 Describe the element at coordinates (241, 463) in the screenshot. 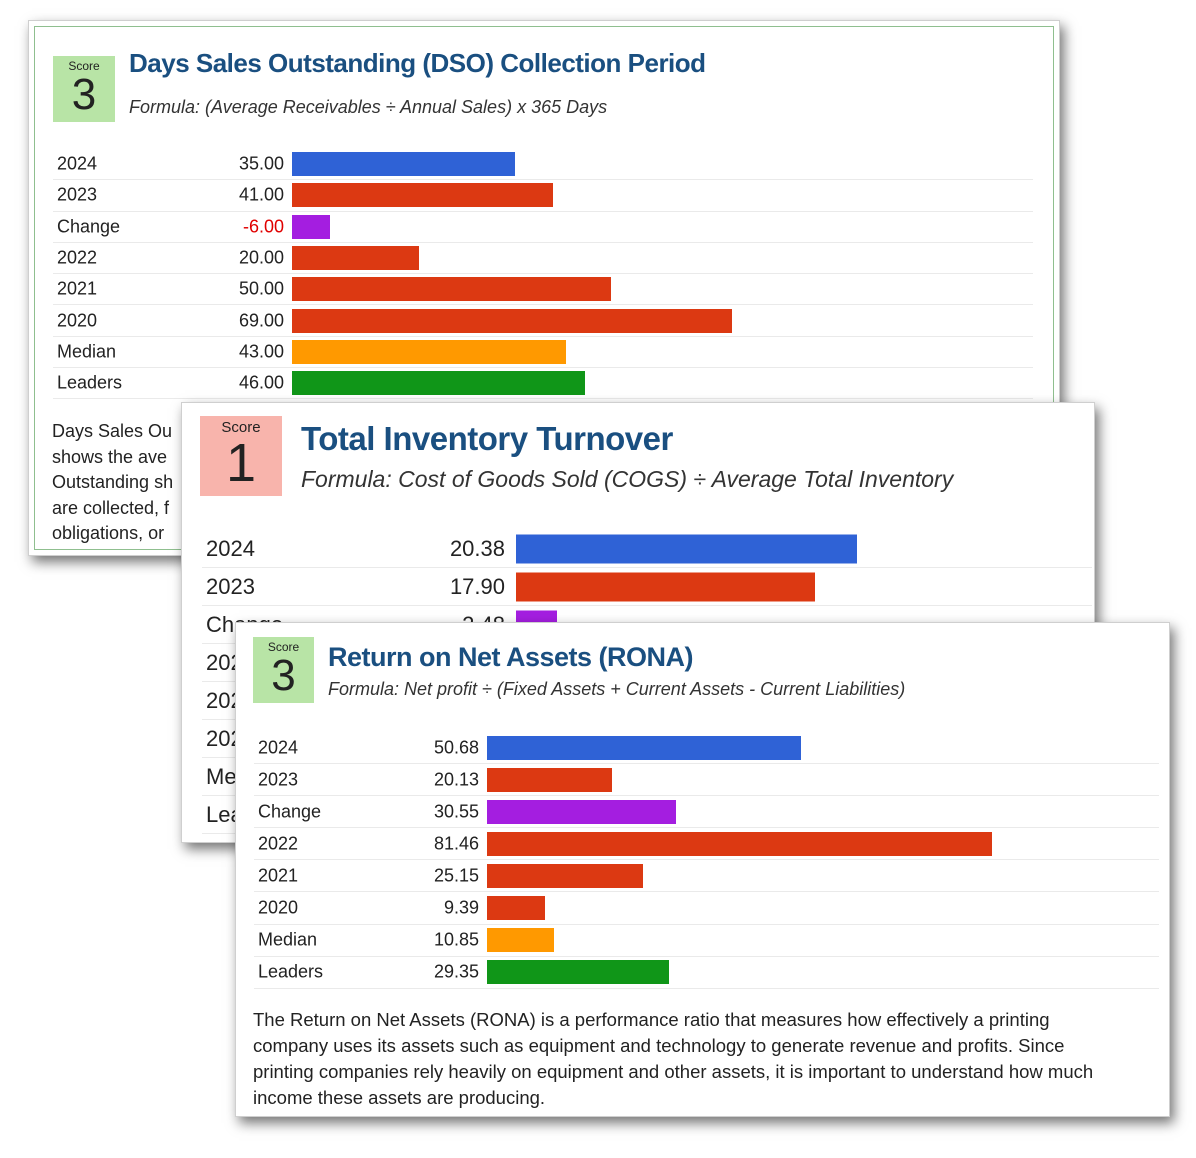

I see `score-value: 1` at that location.